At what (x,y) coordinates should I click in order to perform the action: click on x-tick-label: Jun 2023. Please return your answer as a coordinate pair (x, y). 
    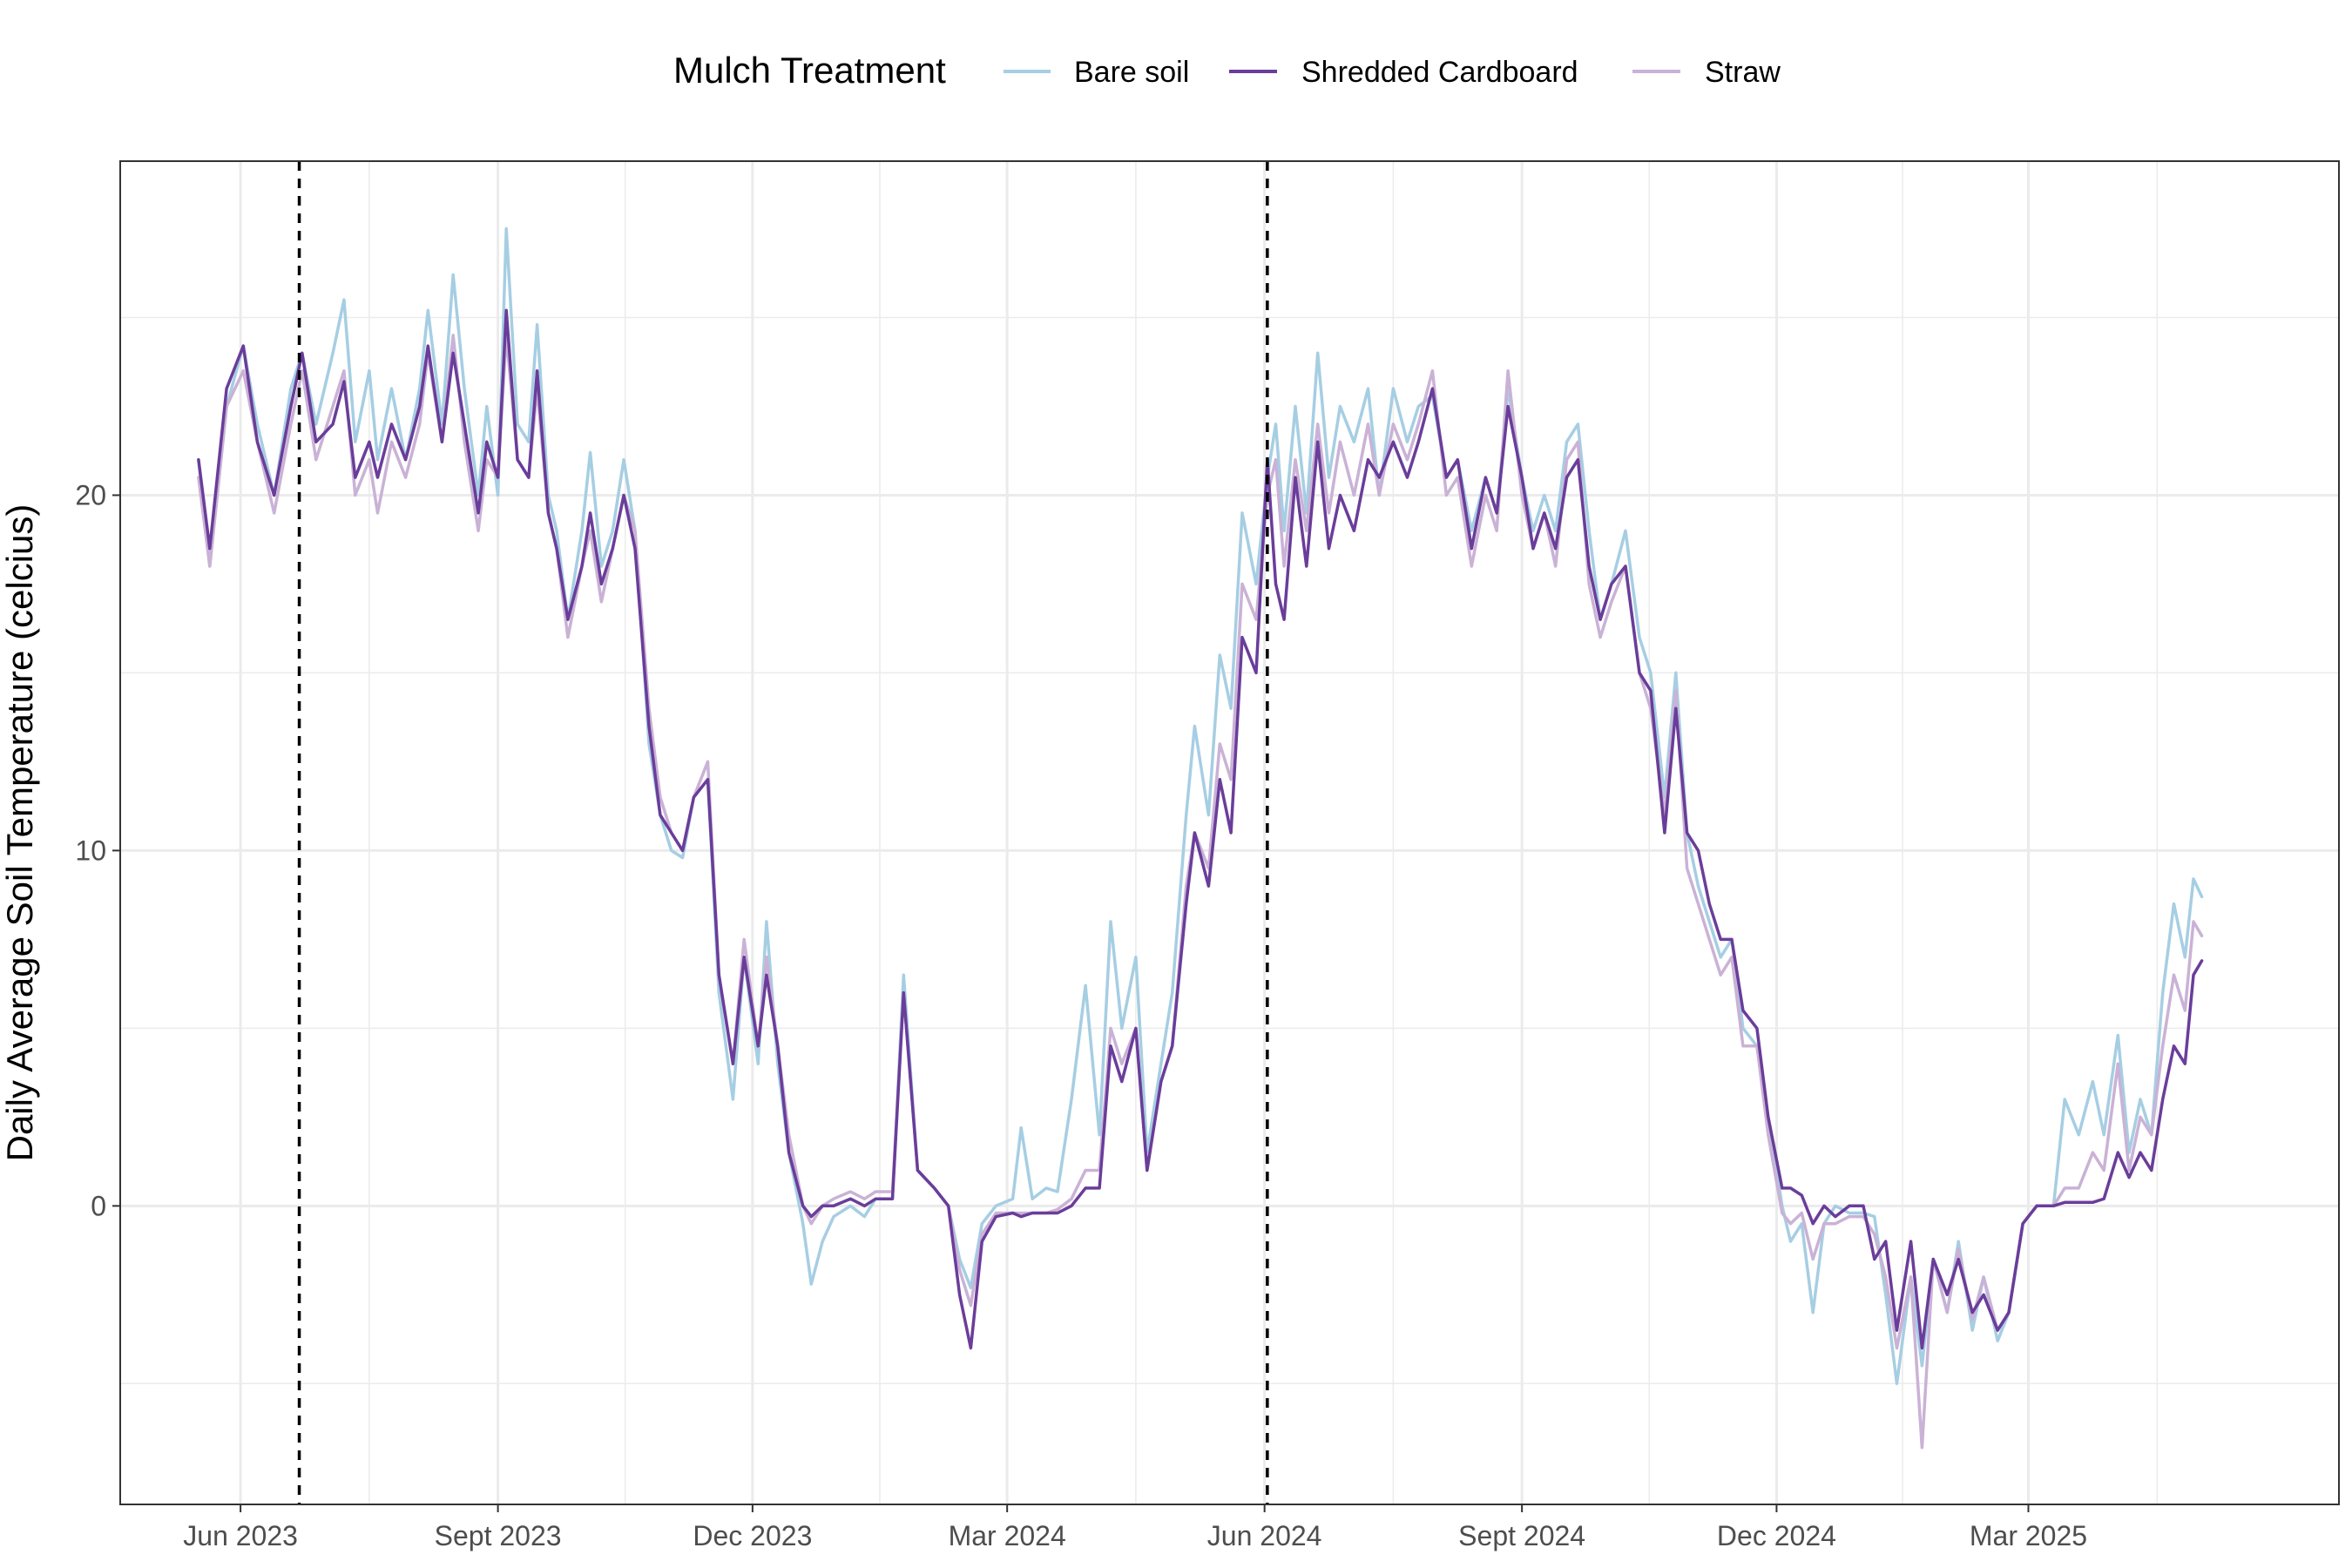
    Looking at the image, I should click on (240, 1536).